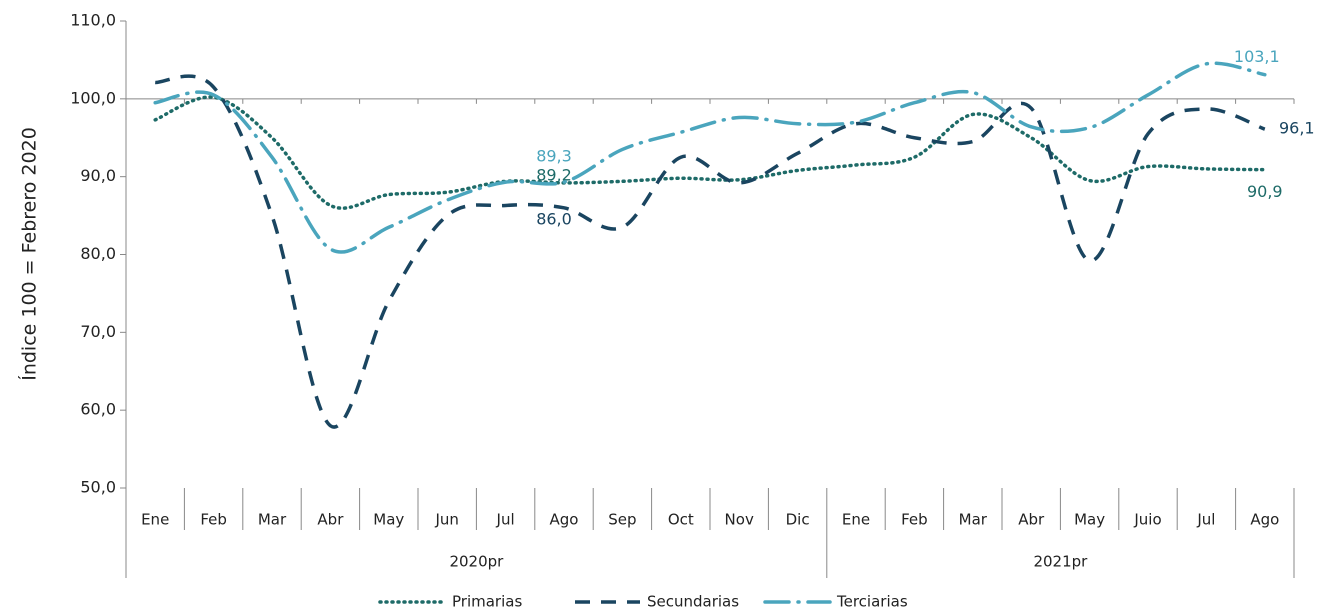 Image resolution: width=1322 pixels, height=612 pixels. What do you see at coordinates (693, 602) in the screenshot?
I see `legend-label: Secundarias` at bounding box center [693, 602].